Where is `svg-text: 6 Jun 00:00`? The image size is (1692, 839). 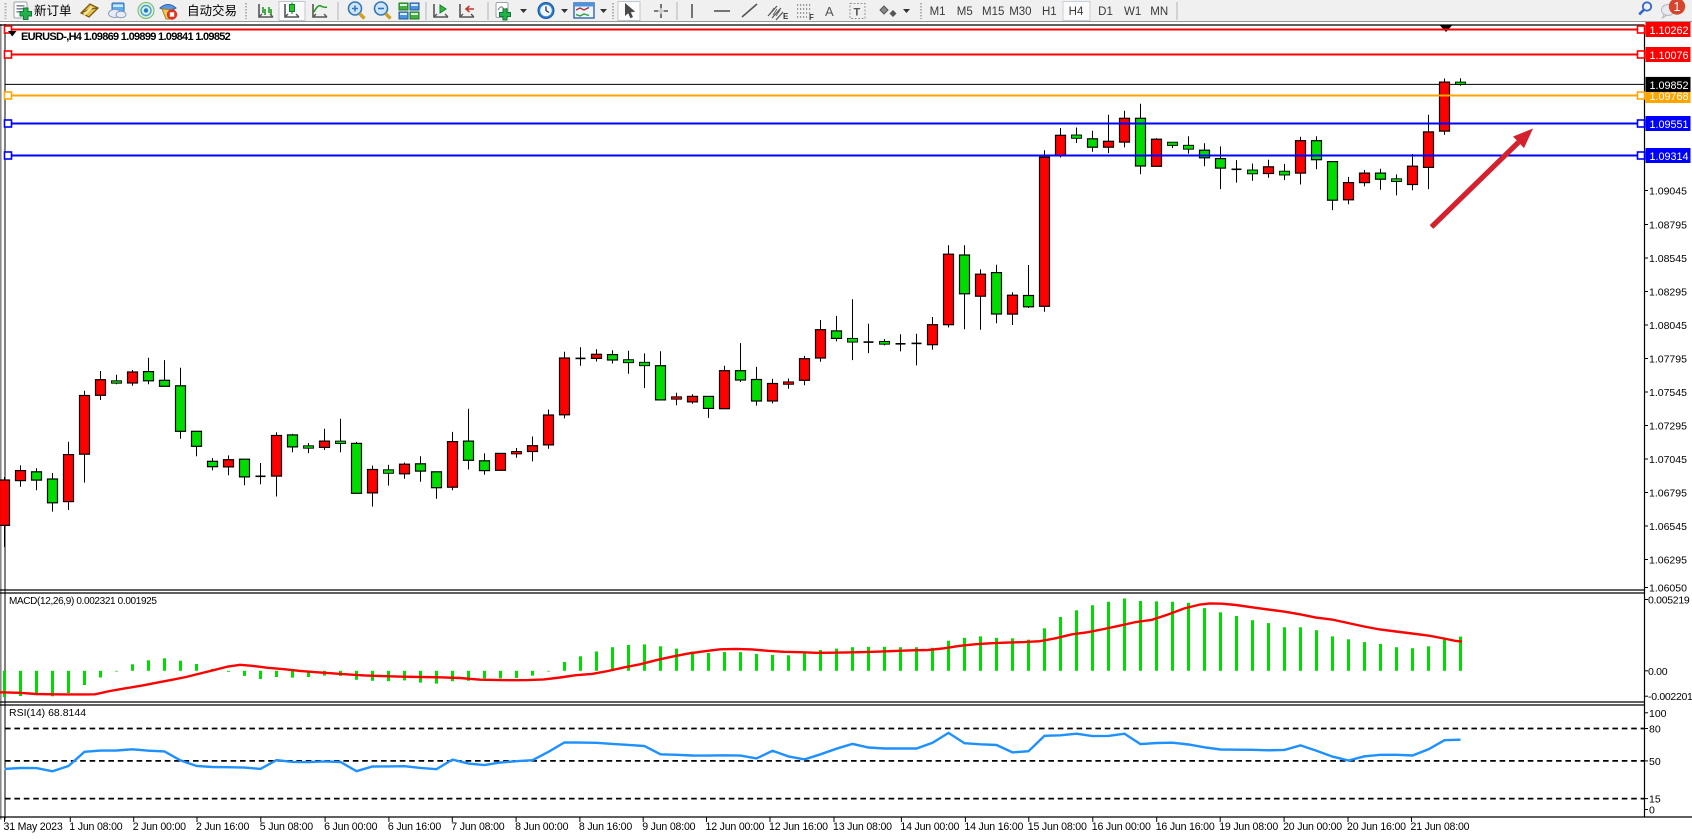 svg-text: 6 Jun 00:00 is located at coordinates (350, 827).